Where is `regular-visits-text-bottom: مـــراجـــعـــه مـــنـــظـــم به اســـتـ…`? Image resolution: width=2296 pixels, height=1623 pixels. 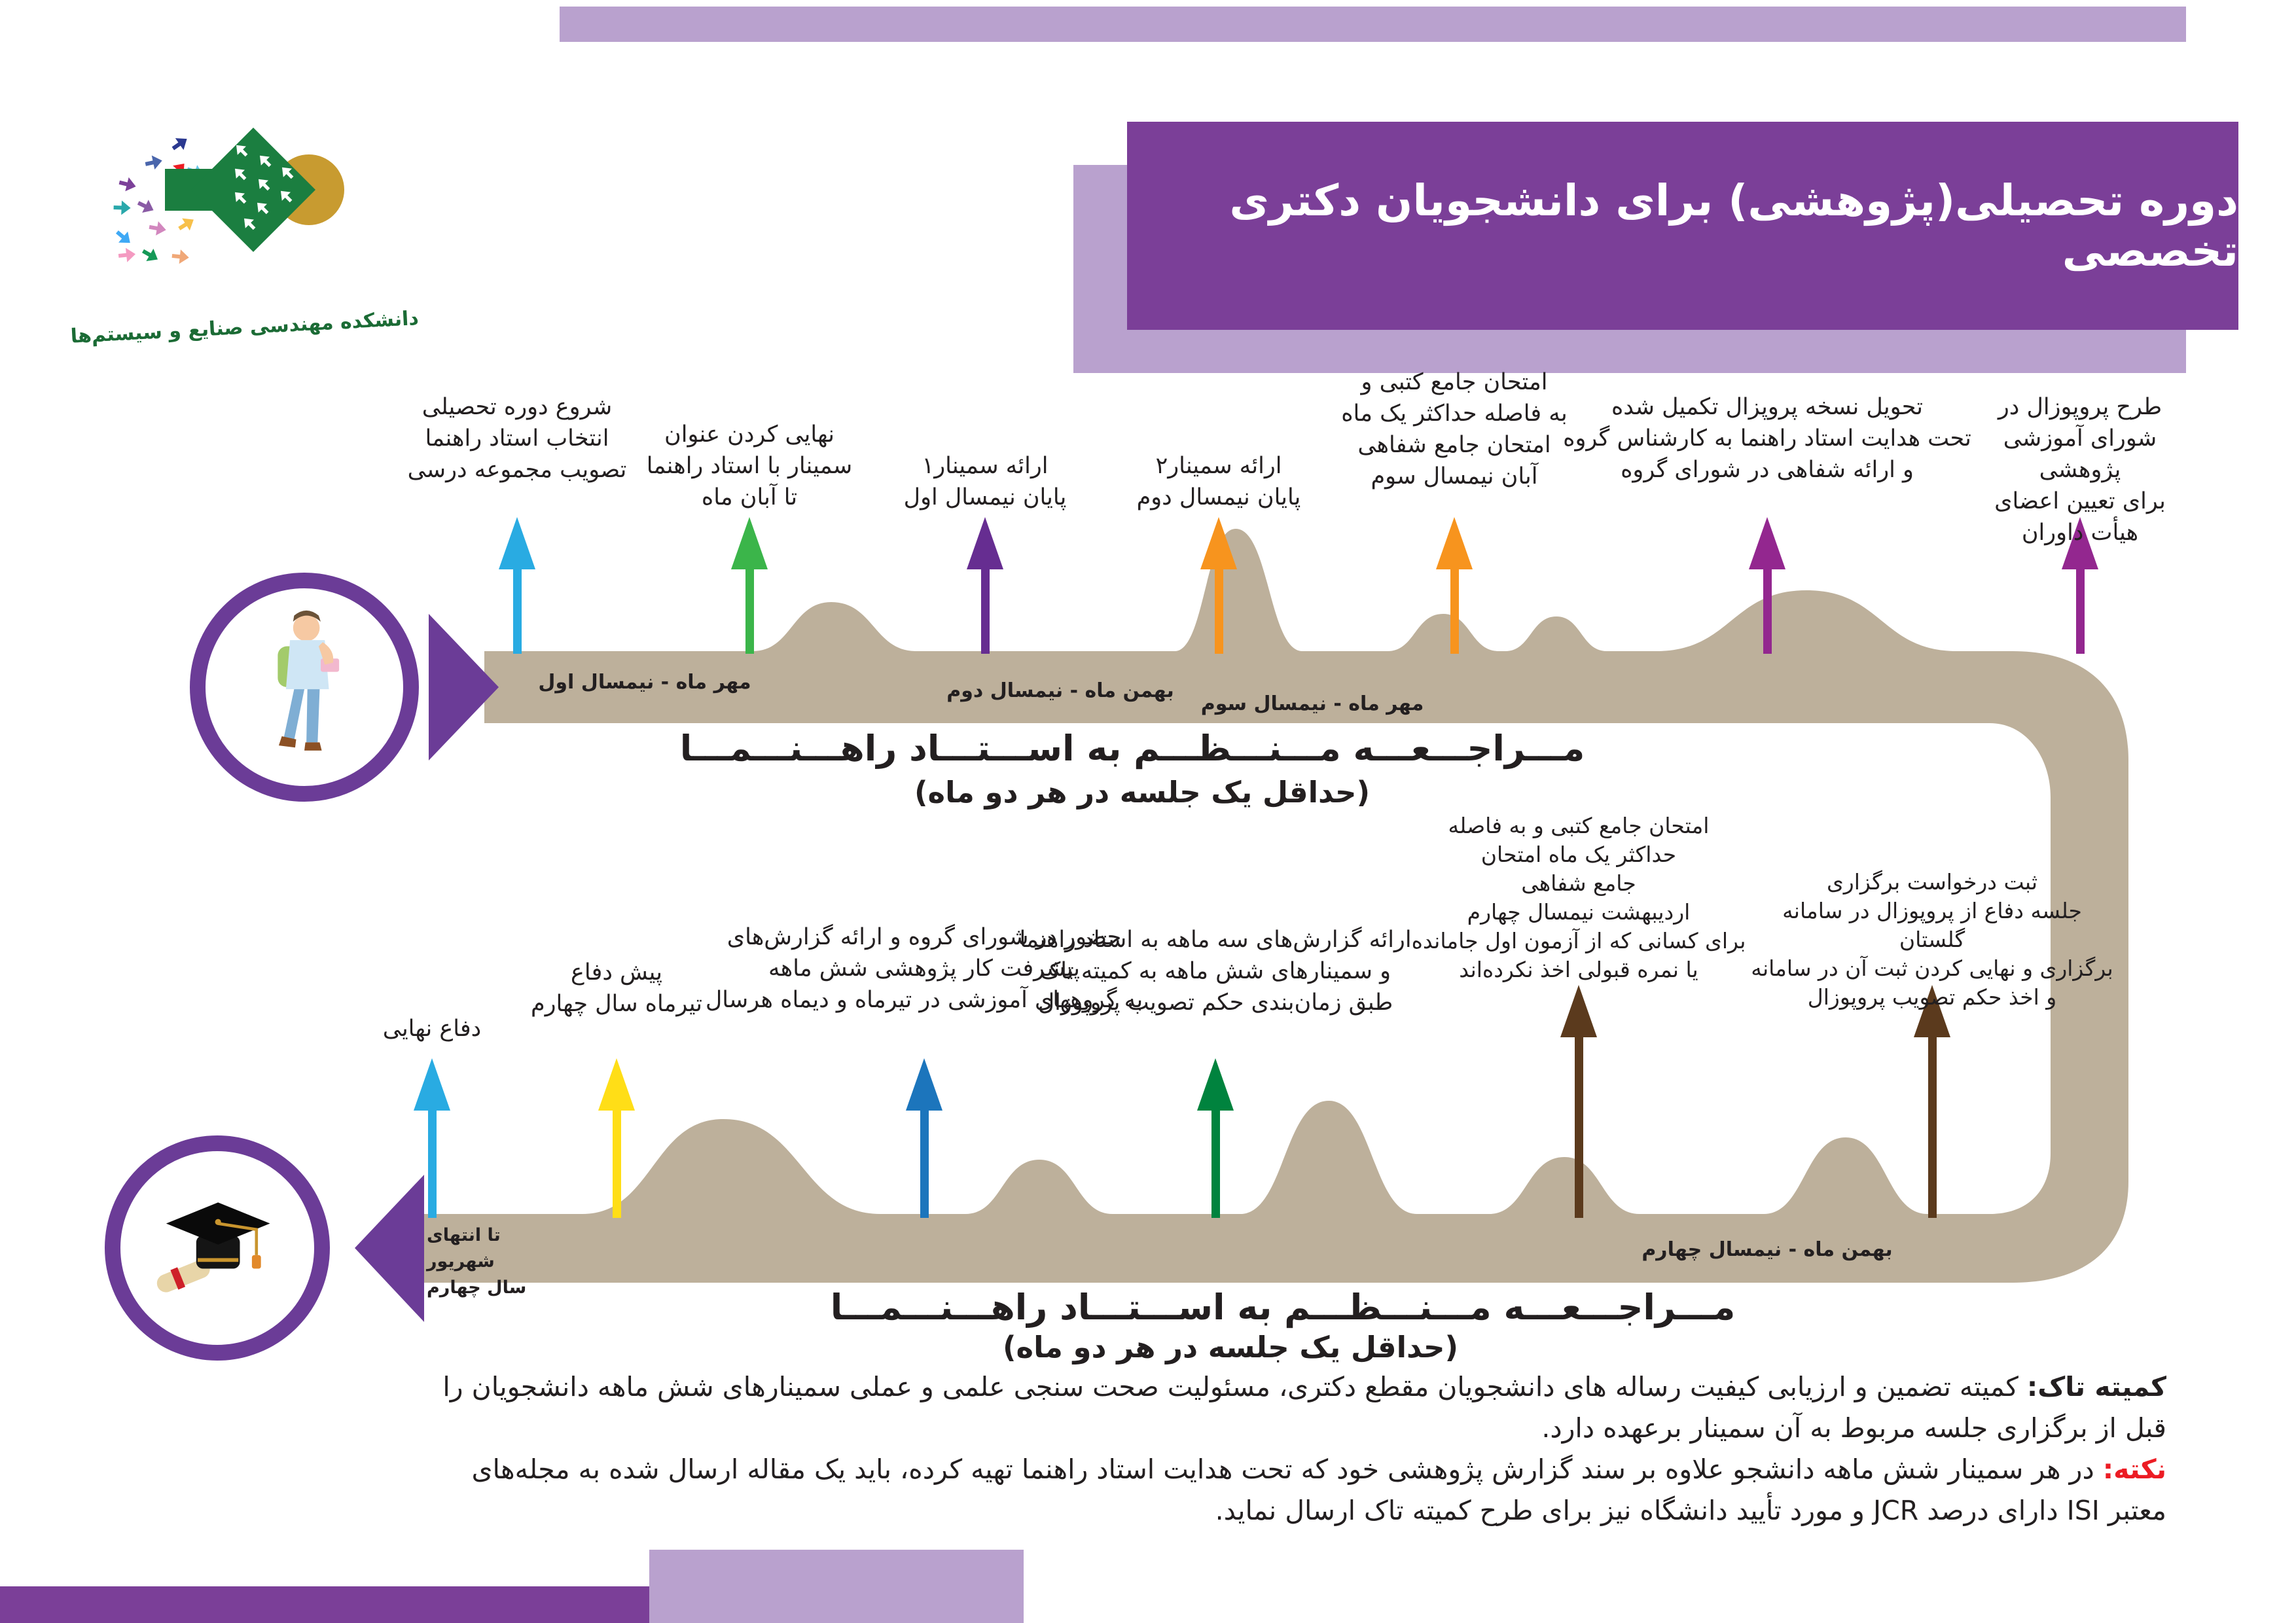
regular-visits-text-bottom: مـــراجـــعـــه مـــنـــظـــم به اســـتـ… is located at coordinates (1283, 1307).